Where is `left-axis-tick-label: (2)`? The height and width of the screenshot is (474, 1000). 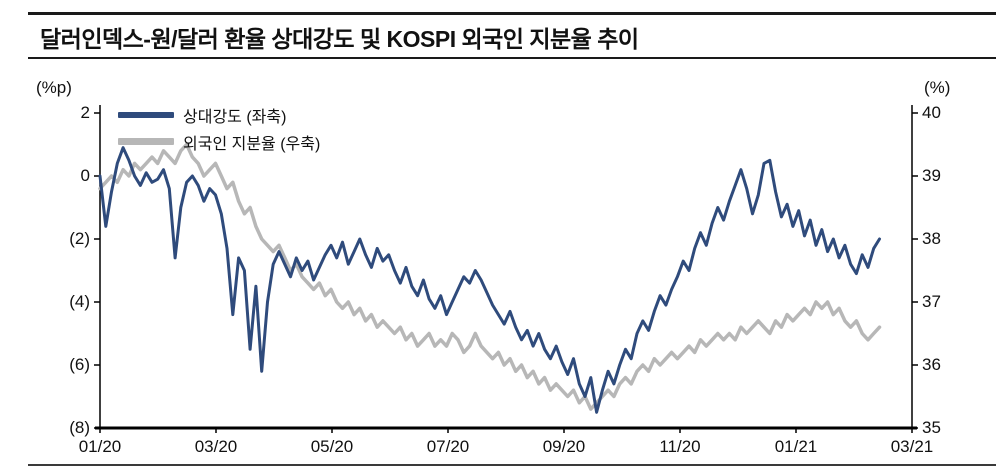 left-axis-tick-label: (2) is located at coordinates (79, 238).